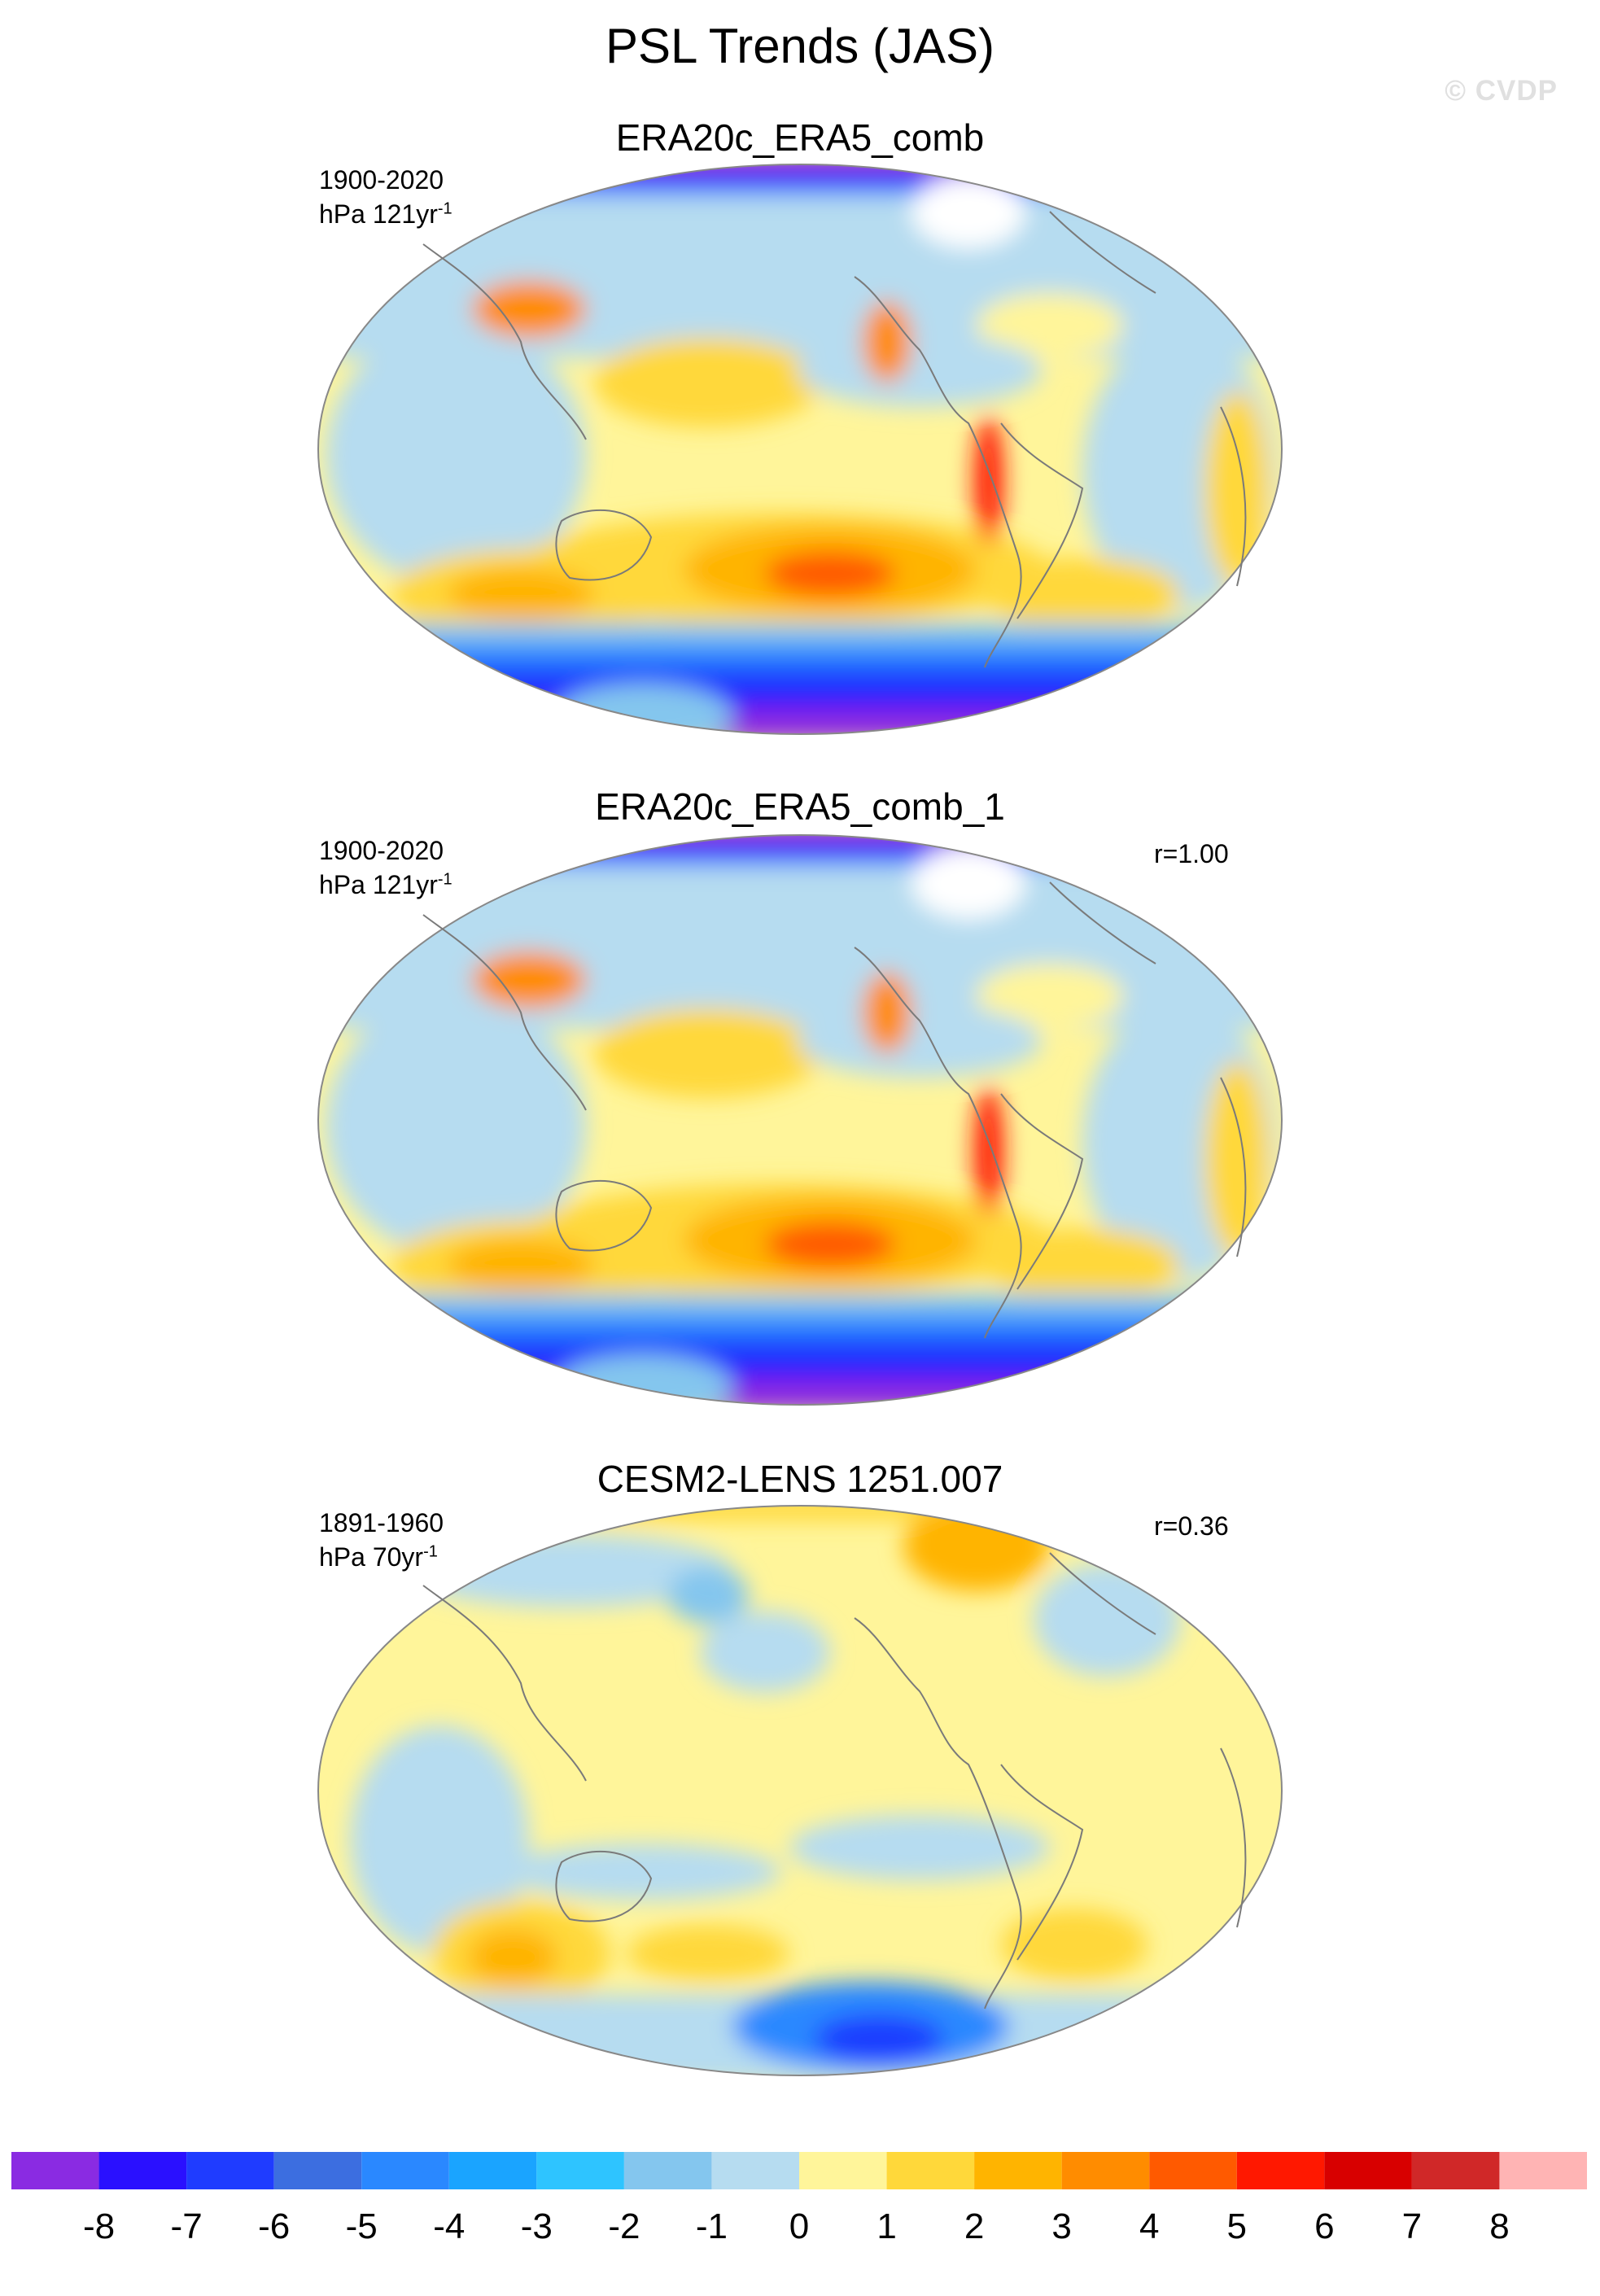  Describe the element at coordinates (835, 1110) in the screenshot. I see `panel-2-coastlines` at that location.